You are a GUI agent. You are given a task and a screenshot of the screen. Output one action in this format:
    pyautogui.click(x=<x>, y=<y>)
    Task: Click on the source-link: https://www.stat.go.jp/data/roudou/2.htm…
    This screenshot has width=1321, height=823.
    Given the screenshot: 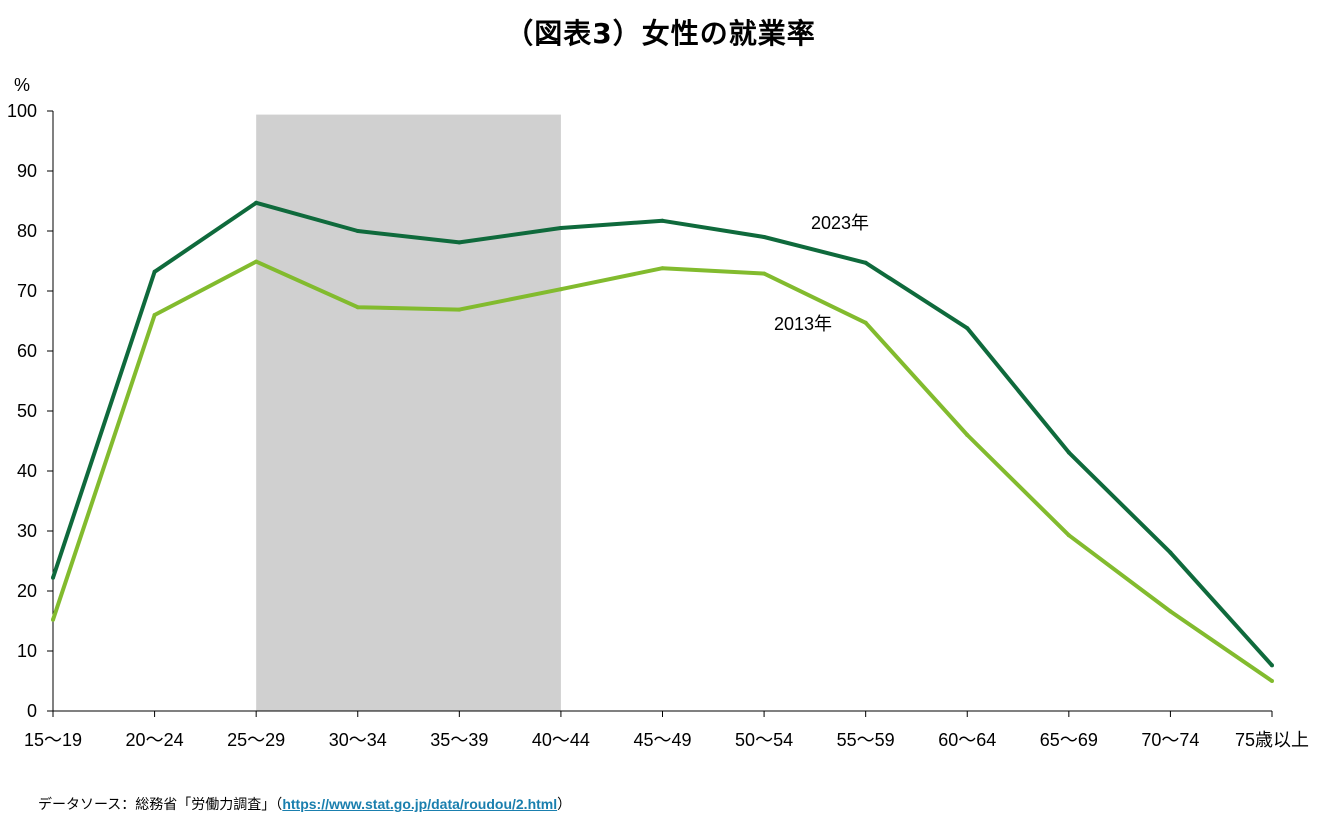 What is the action you would take?
    pyautogui.click(x=420, y=804)
    